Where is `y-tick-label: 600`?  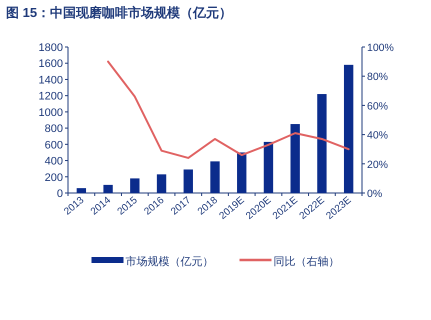 y-tick-label: 600 is located at coordinates (53, 145).